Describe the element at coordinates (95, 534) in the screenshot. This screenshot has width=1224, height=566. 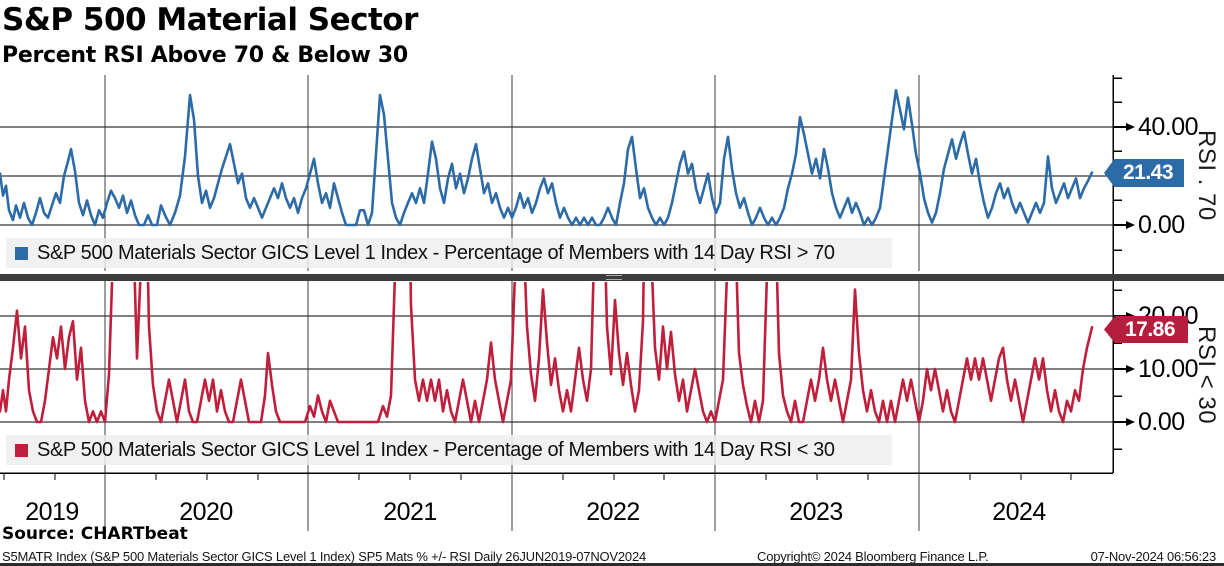
I see `source-label: Source: CHARTbeat` at that location.